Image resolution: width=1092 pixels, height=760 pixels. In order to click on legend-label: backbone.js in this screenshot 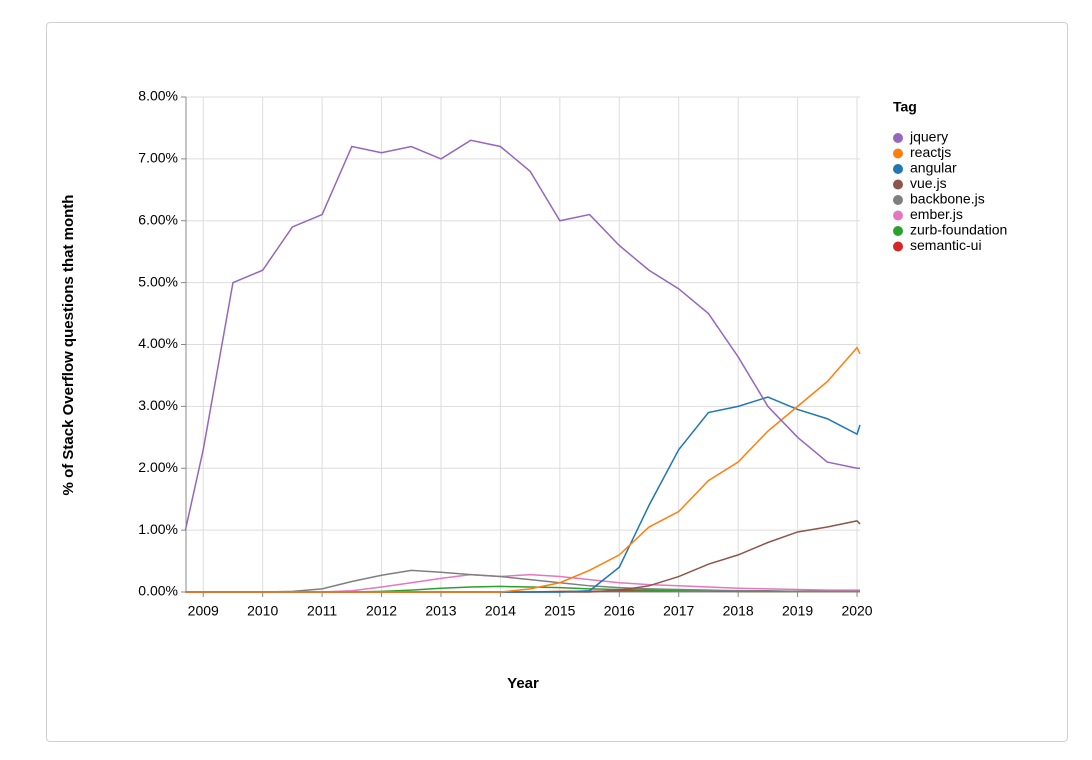, I will do `click(947, 199)`.